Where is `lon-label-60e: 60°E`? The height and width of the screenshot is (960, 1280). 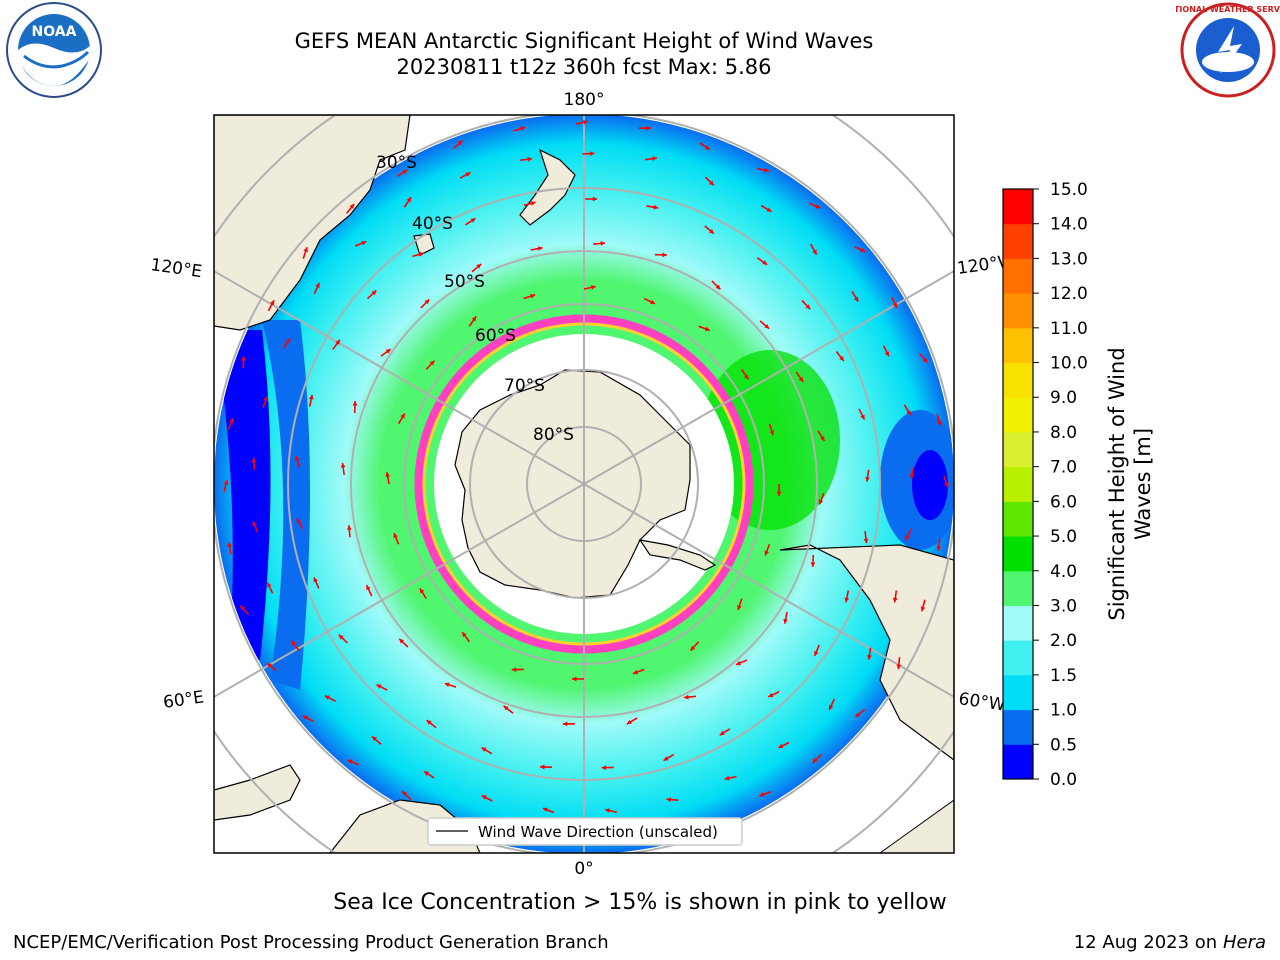
lon-label-60e: 60°E is located at coordinates (183, 699).